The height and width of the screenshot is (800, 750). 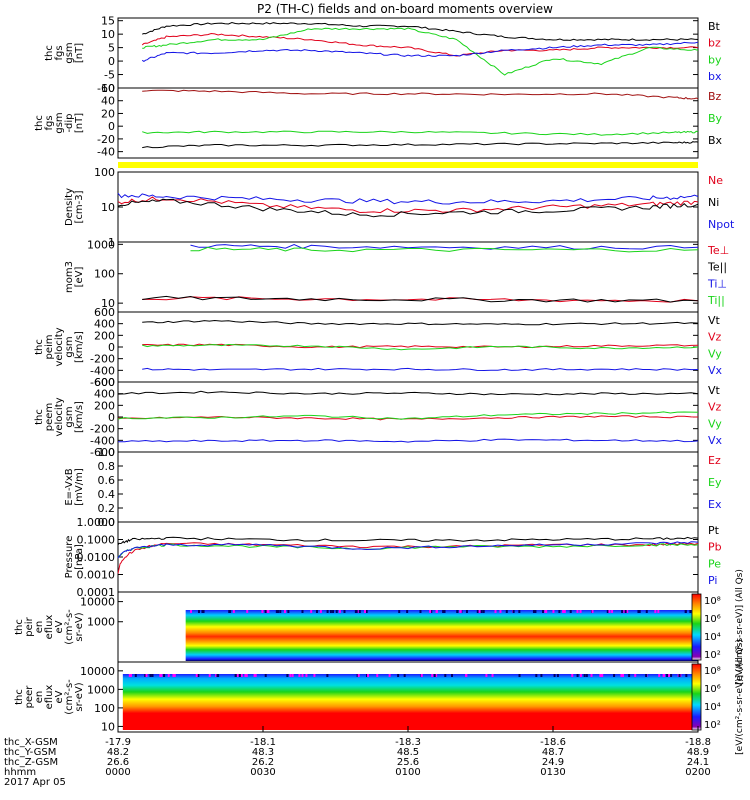 I want to click on x-tick-value: -17.9, so click(x=118, y=742).